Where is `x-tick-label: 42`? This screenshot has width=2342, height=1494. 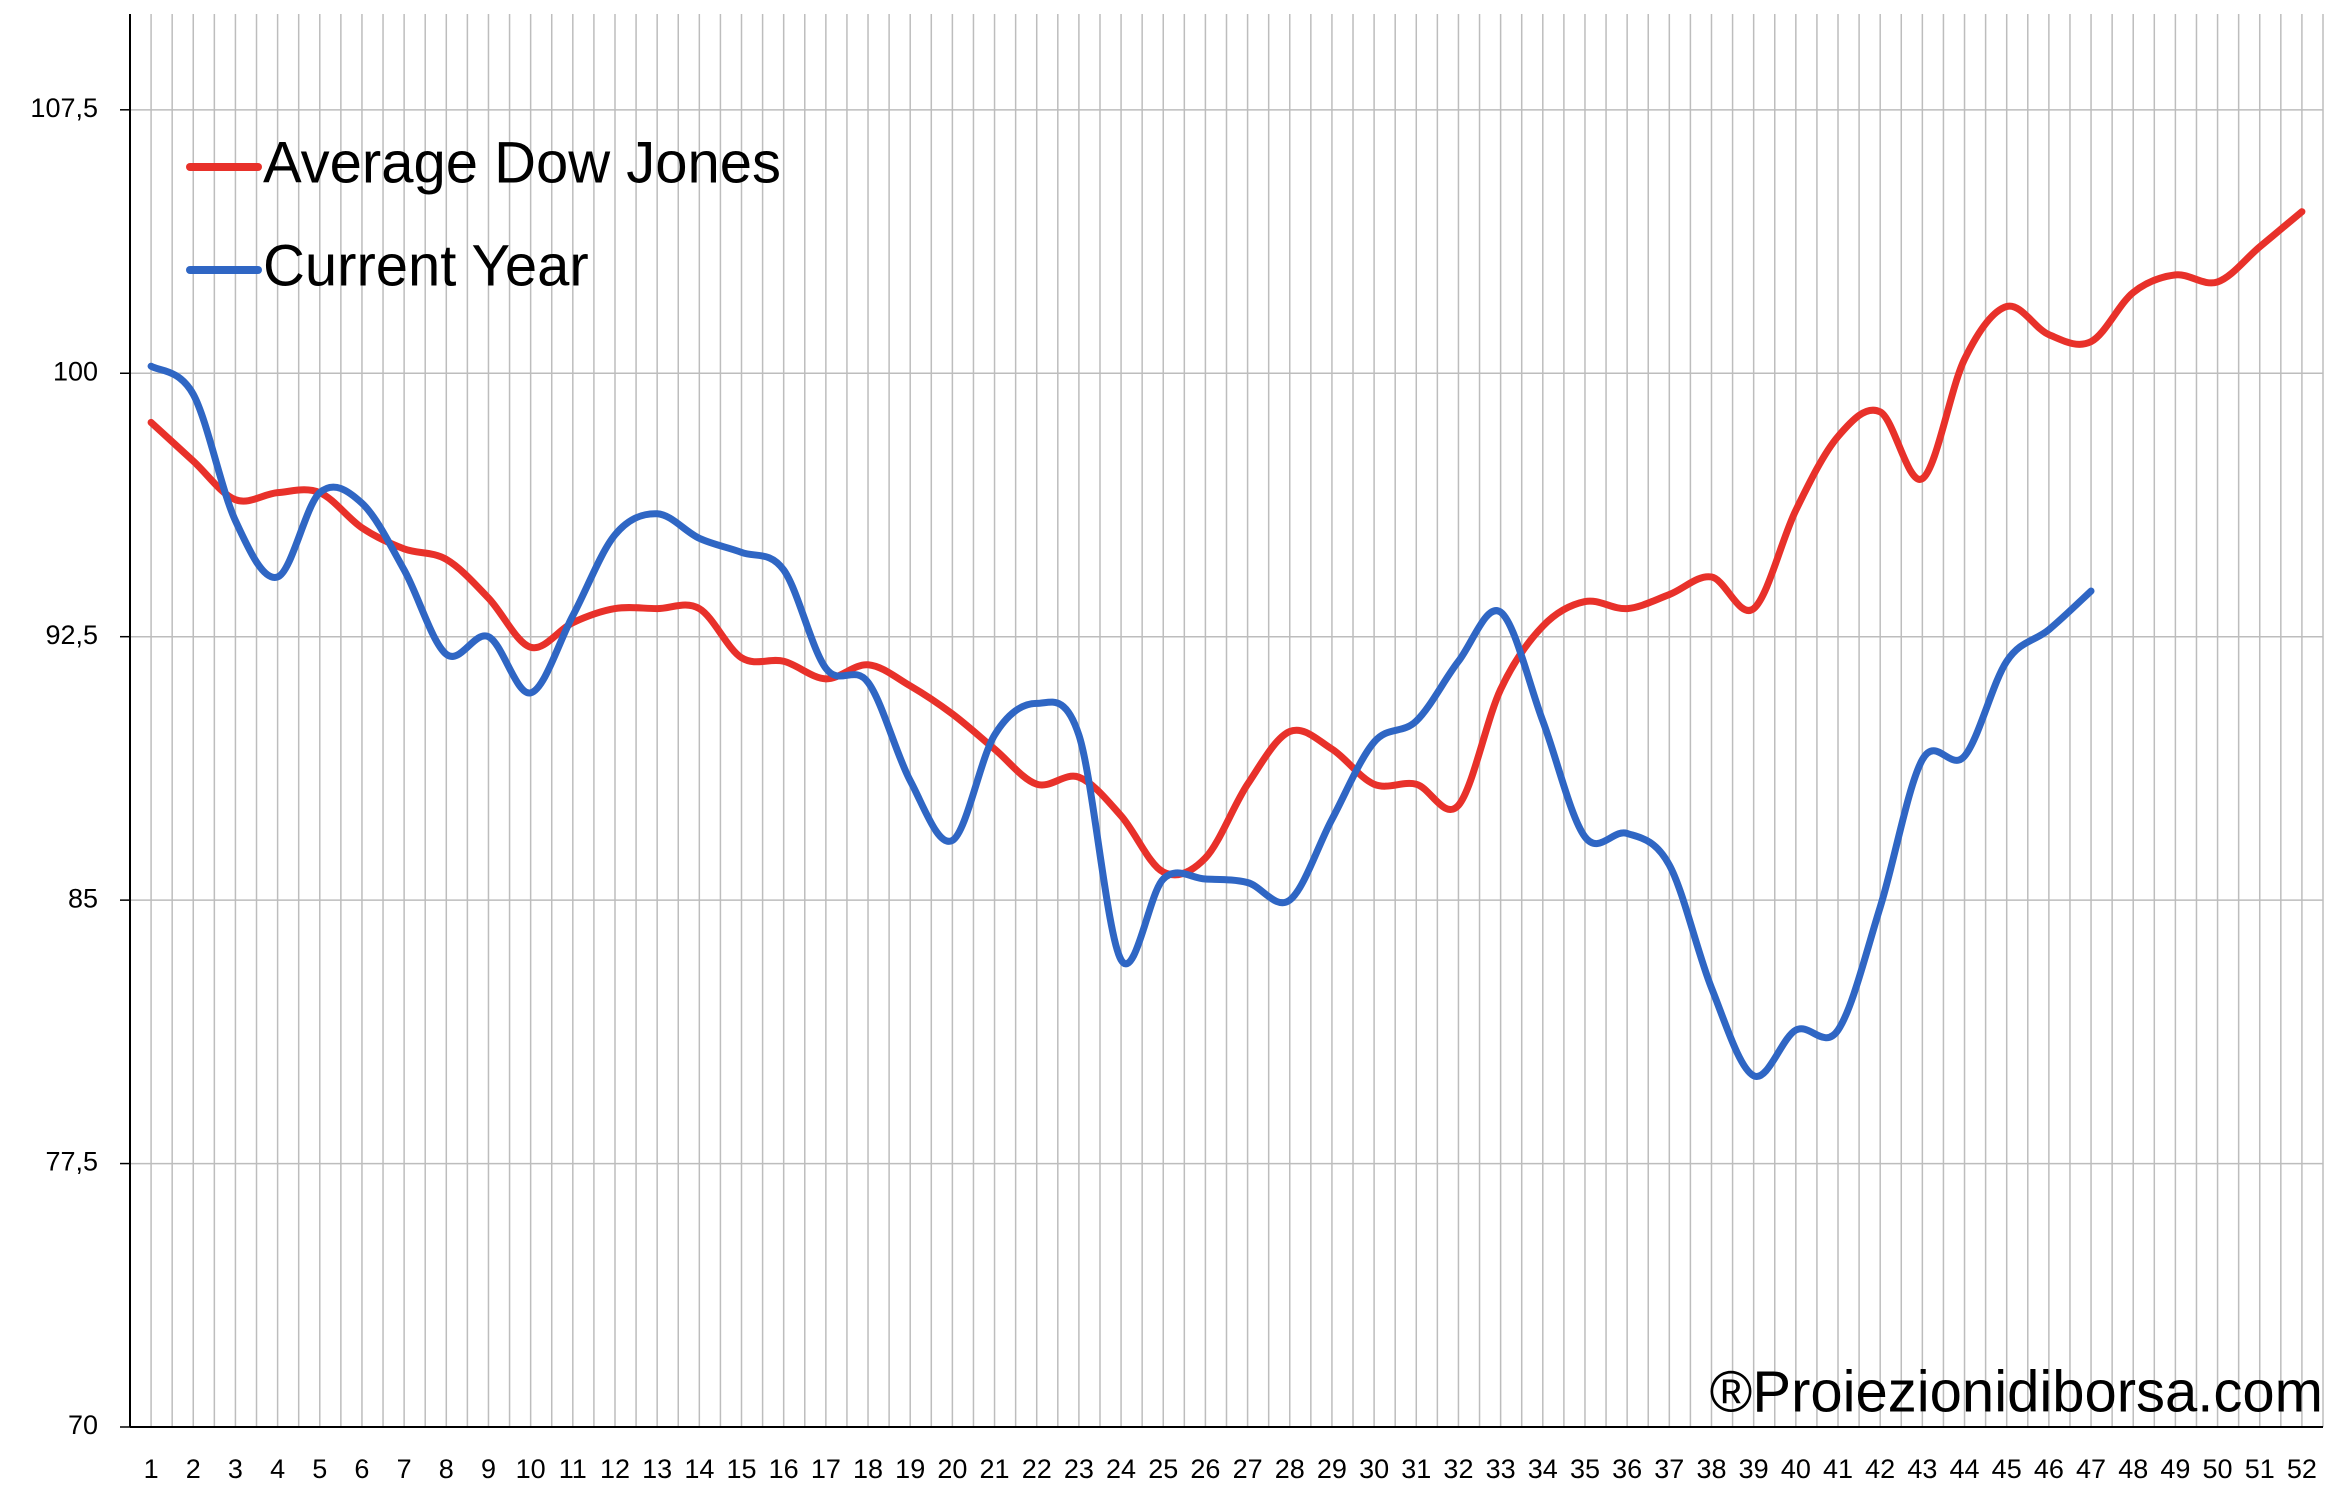
x-tick-label: 42 is located at coordinates (1880, 1469).